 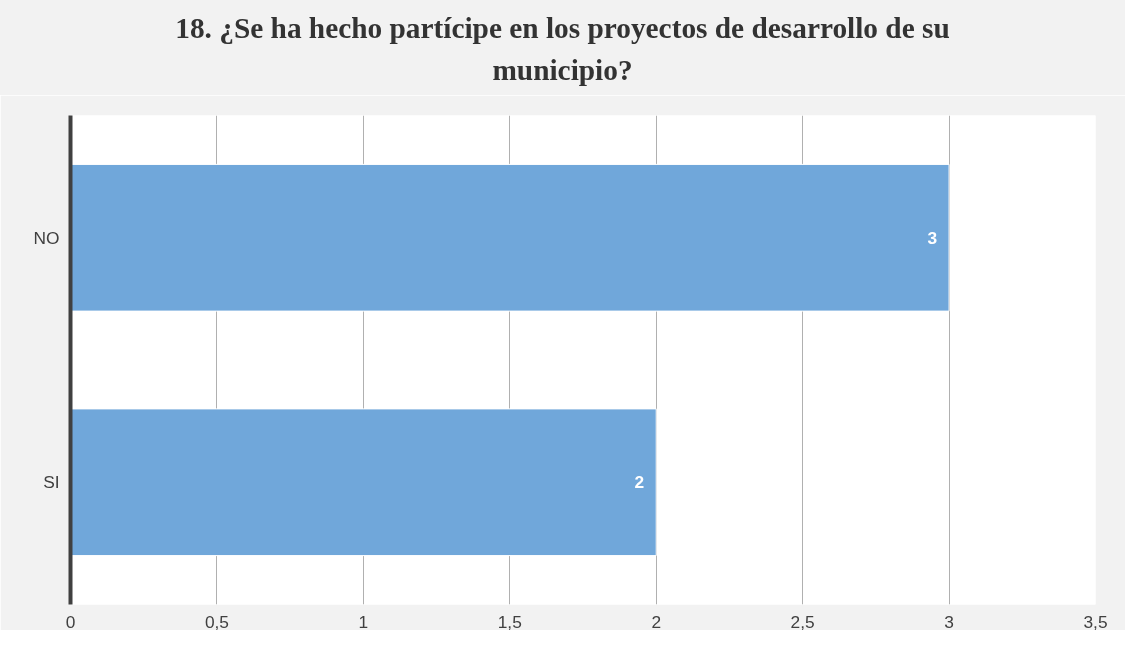 I want to click on x-tick-label: 2,5, so click(x=802, y=621).